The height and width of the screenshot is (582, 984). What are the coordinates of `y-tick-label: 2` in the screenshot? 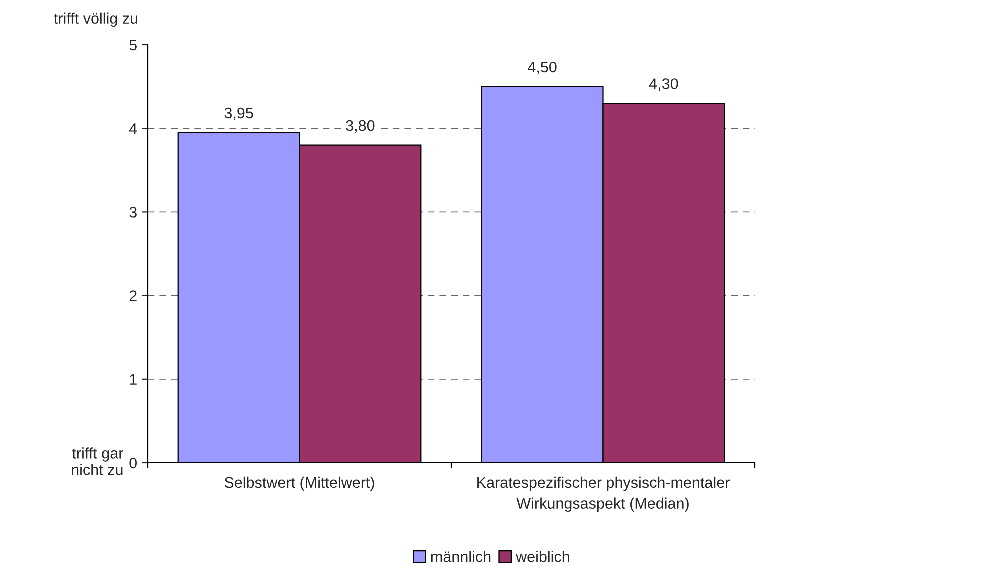 It's located at (133, 296).